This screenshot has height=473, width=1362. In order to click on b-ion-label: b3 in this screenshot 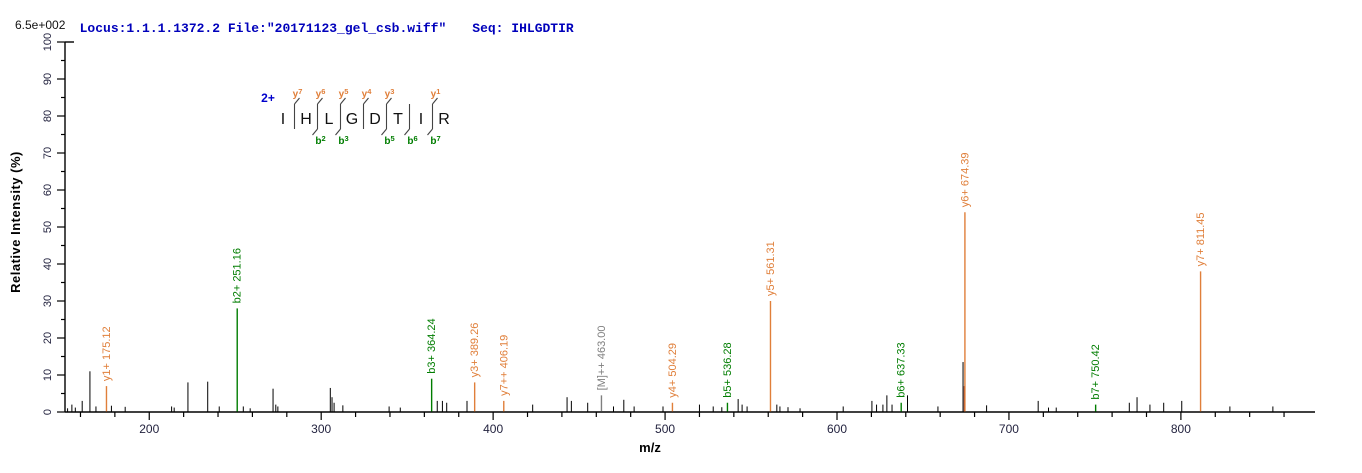, I will do `click(343, 140)`.